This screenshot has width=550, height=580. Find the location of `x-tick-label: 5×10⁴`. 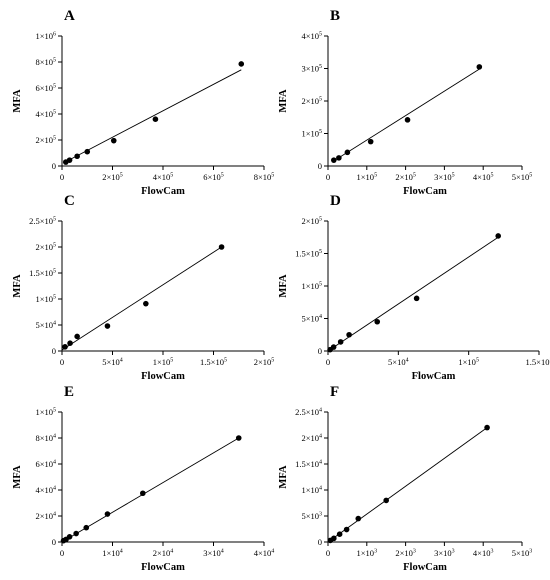

x-tick-label: 5×10⁴ is located at coordinates (398, 362).